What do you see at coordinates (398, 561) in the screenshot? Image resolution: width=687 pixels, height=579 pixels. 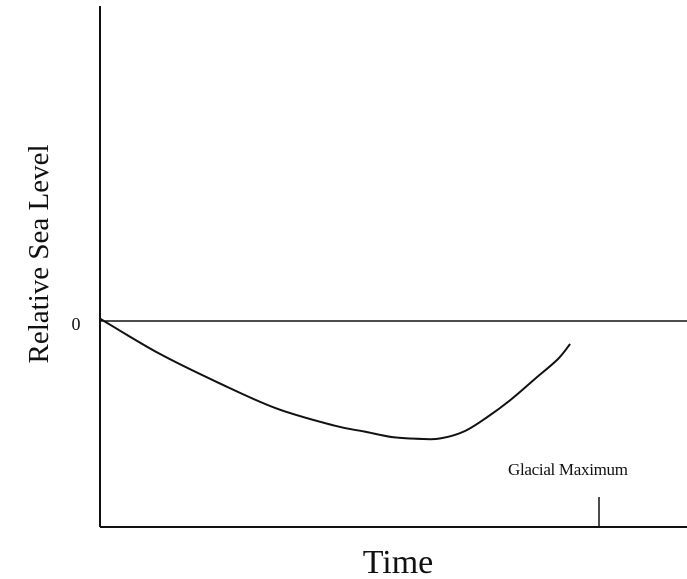 I see `x-axis-label: Time` at bounding box center [398, 561].